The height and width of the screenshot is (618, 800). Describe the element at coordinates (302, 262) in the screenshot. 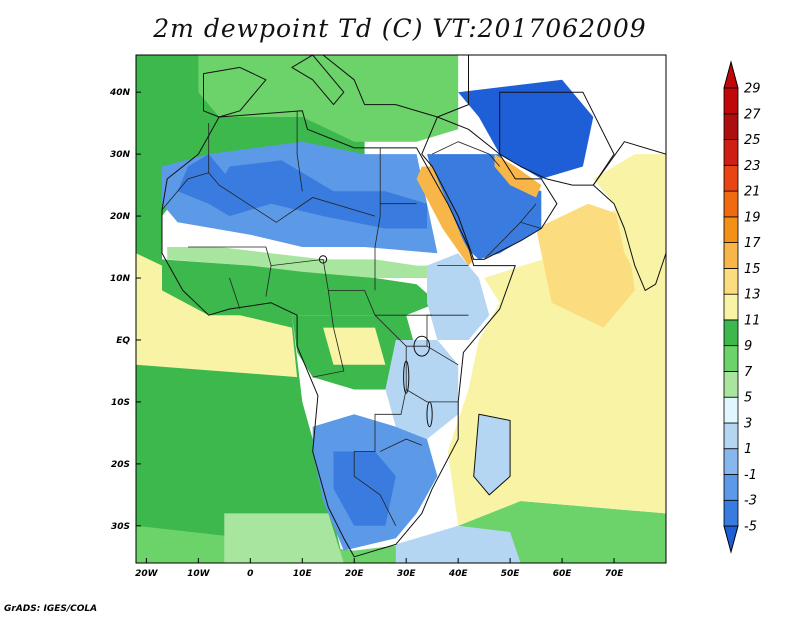

I see `region-sahel-band` at that location.